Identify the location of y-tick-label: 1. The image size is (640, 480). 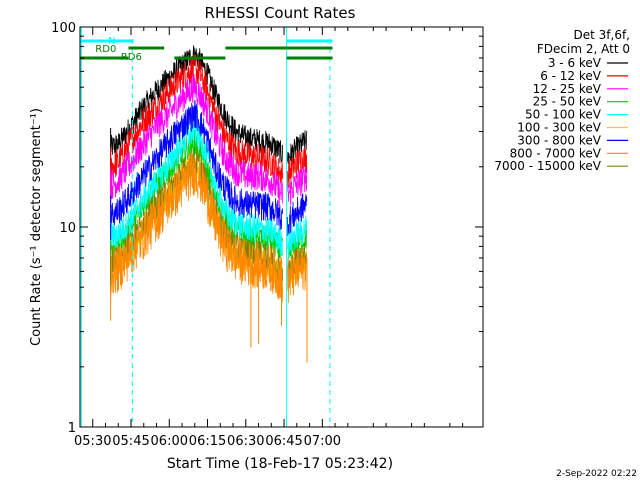
(72, 428).